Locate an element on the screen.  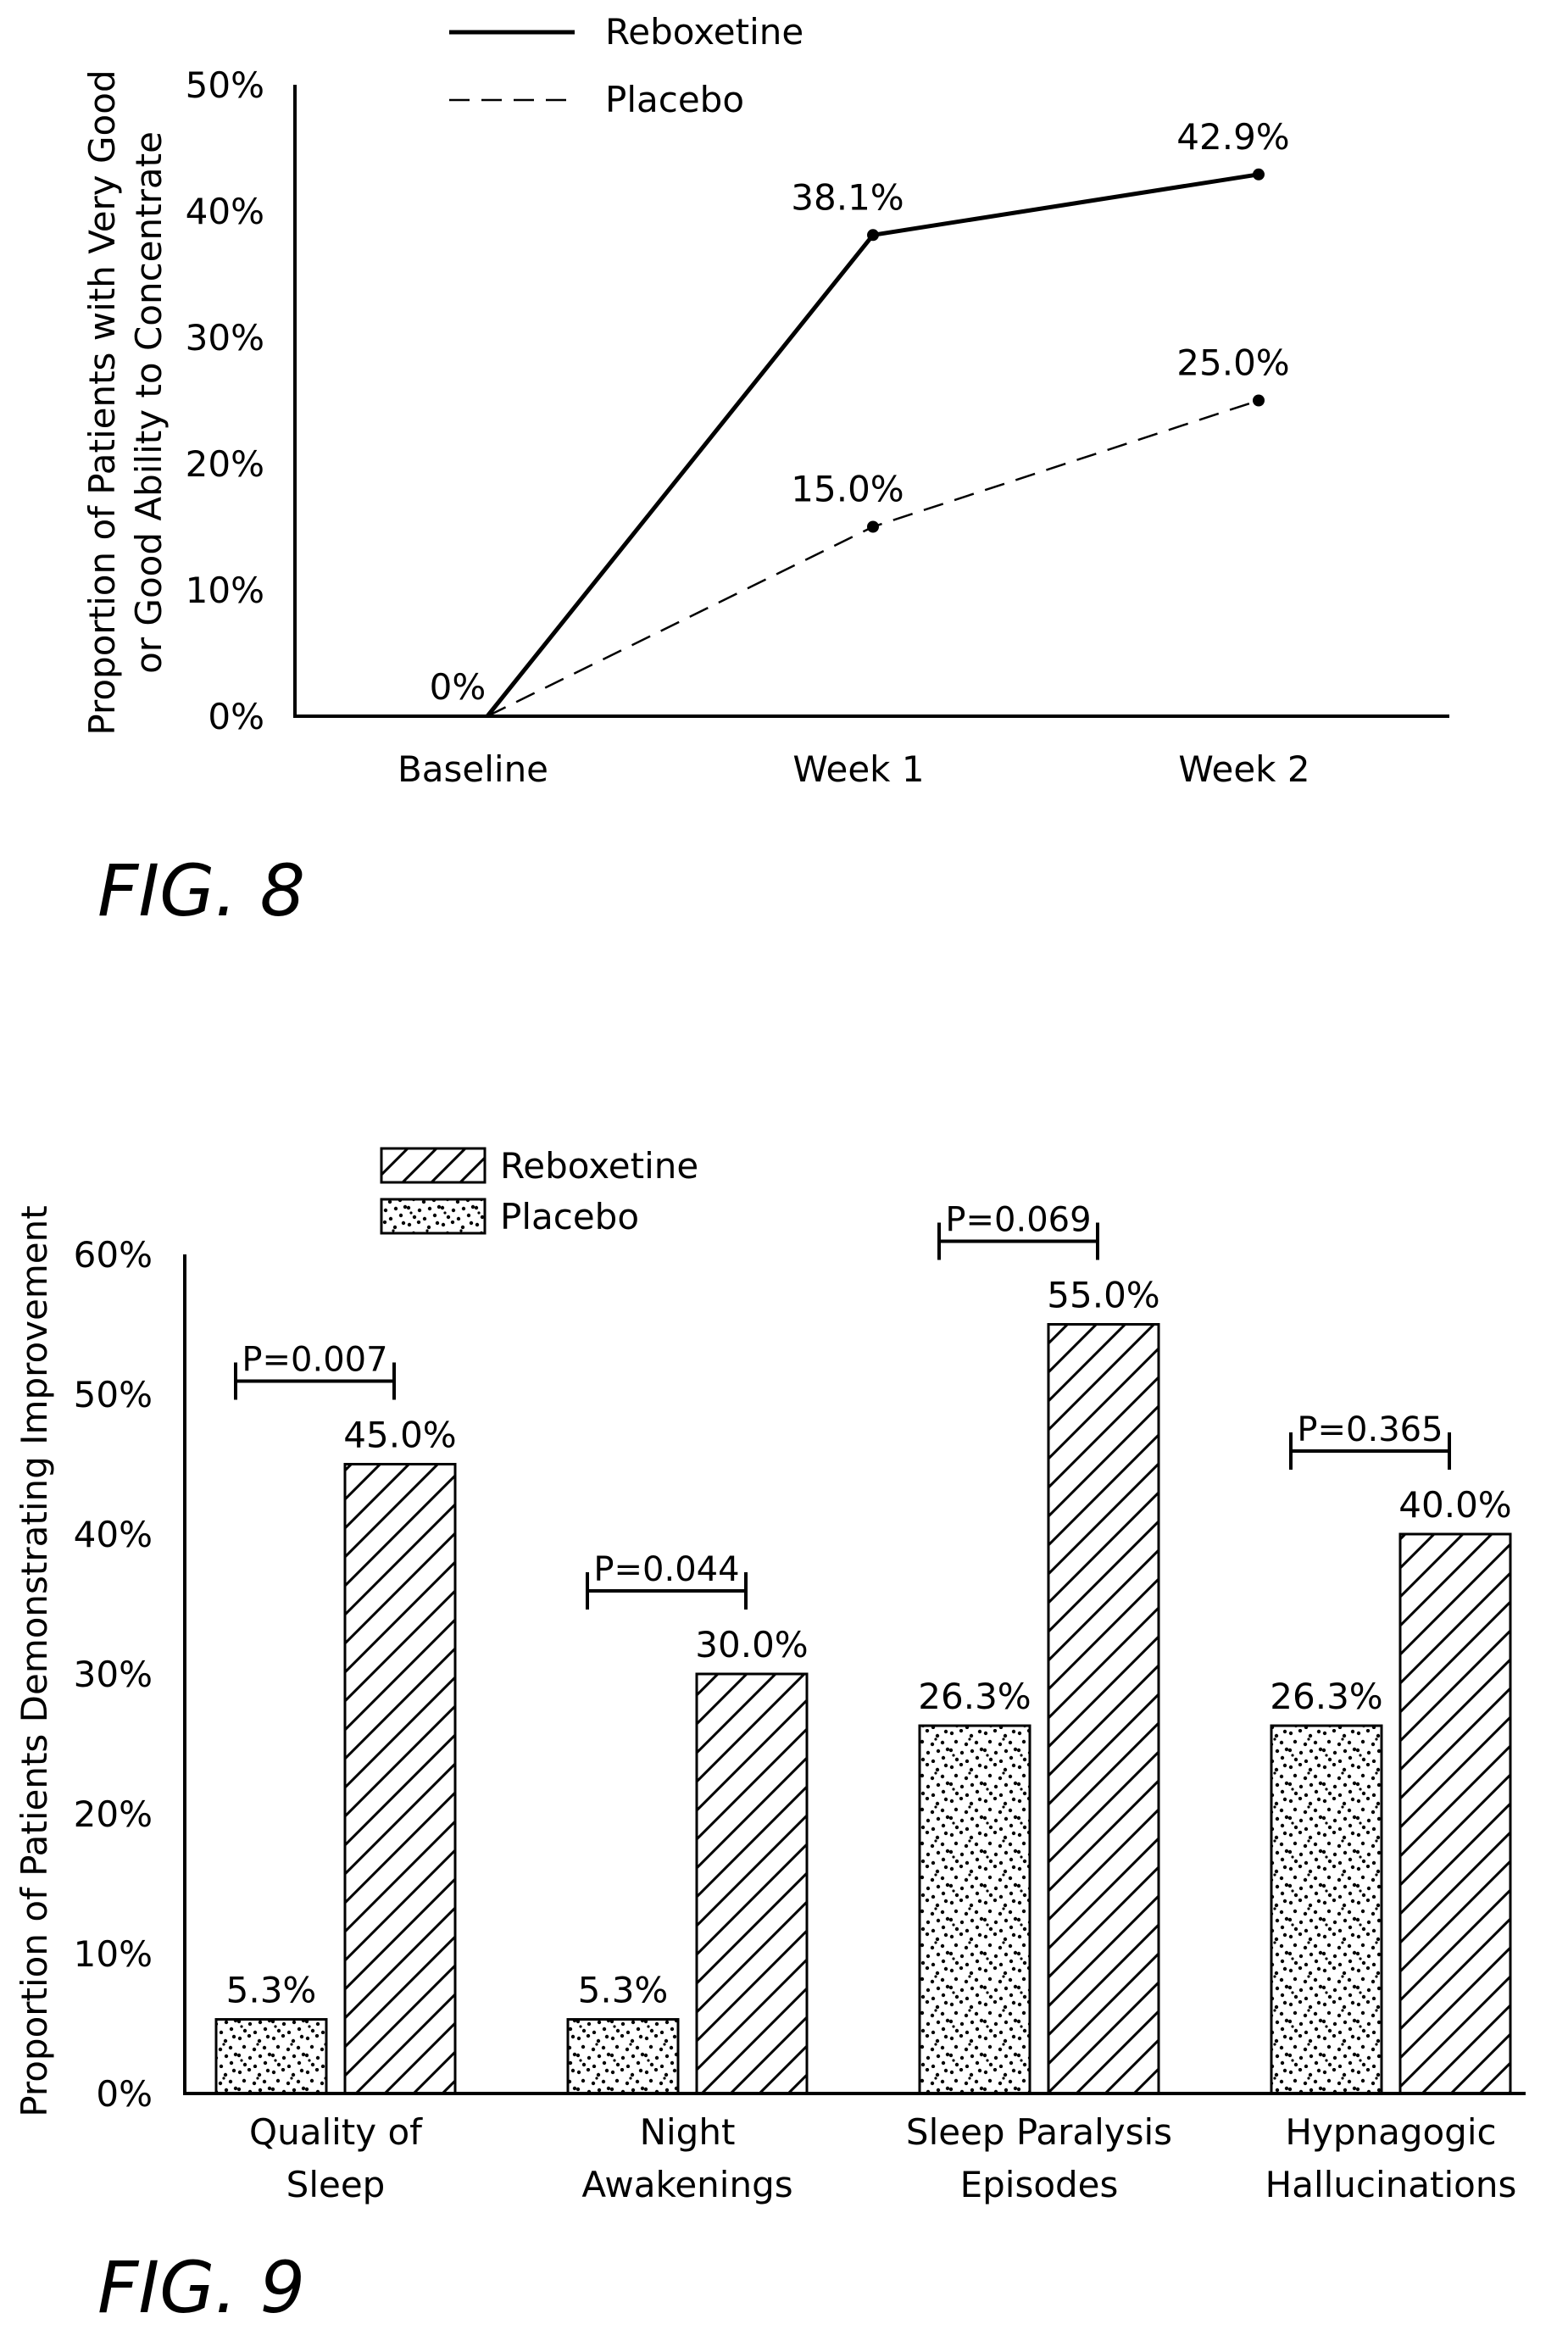
fig9-y-tick-label: 40% is located at coordinates (113, 1534).